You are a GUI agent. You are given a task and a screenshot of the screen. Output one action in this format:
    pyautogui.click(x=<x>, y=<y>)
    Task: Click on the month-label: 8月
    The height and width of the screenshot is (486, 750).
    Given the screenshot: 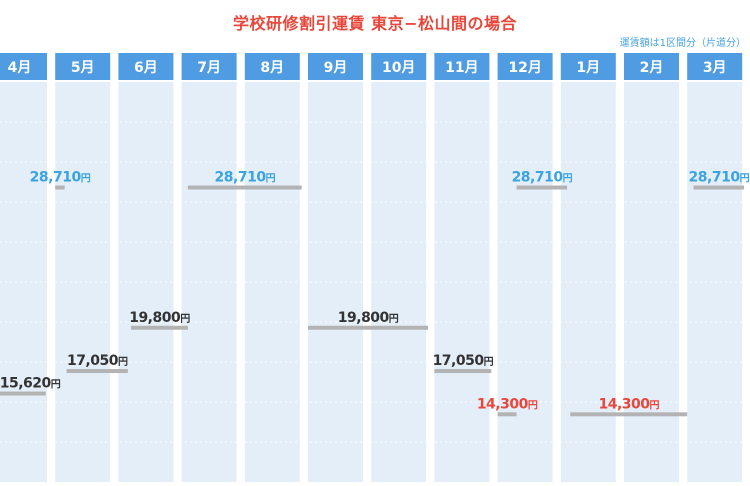 What is the action you would take?
    pyautogui.click(x=272, y=68)
    